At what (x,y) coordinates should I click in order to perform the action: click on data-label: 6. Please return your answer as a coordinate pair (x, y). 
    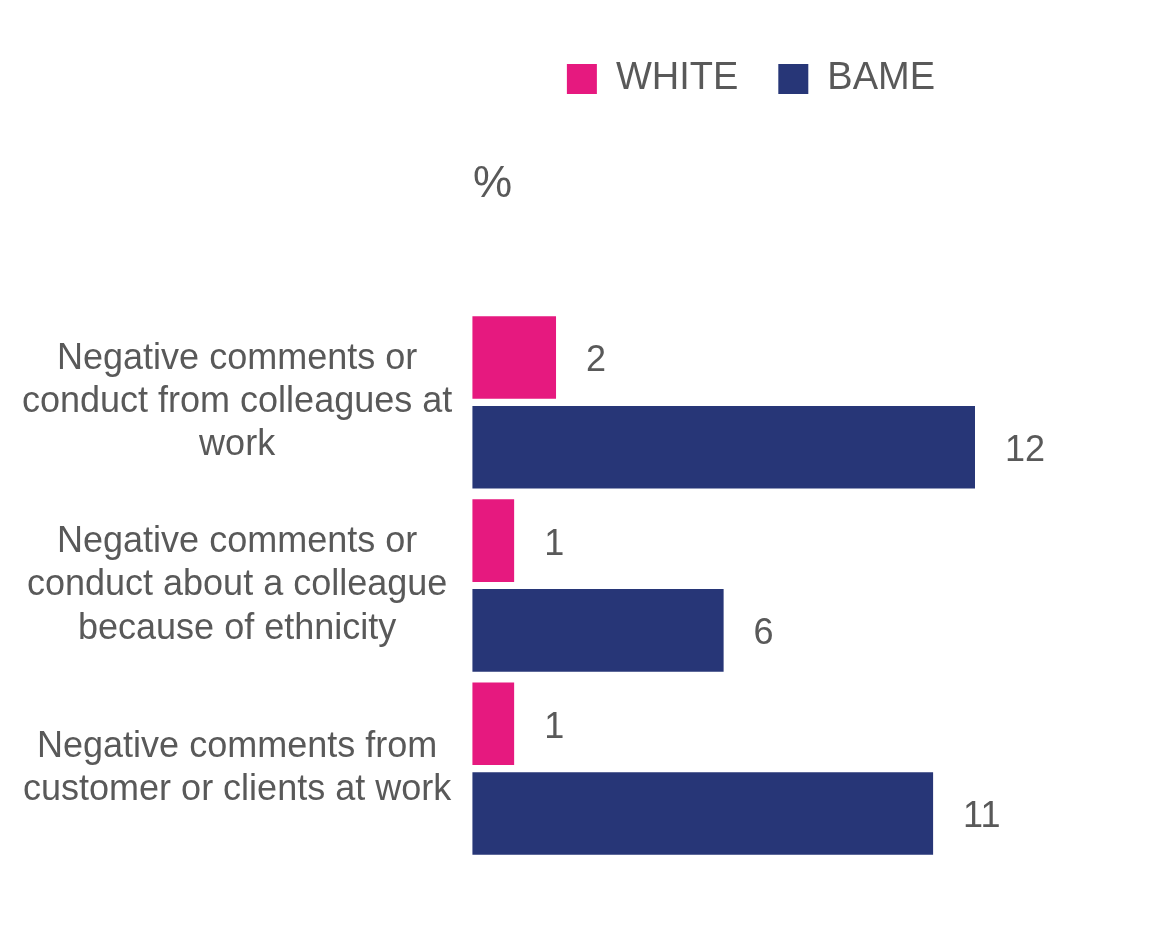
    Looking at the image, I should click on (763, 632).